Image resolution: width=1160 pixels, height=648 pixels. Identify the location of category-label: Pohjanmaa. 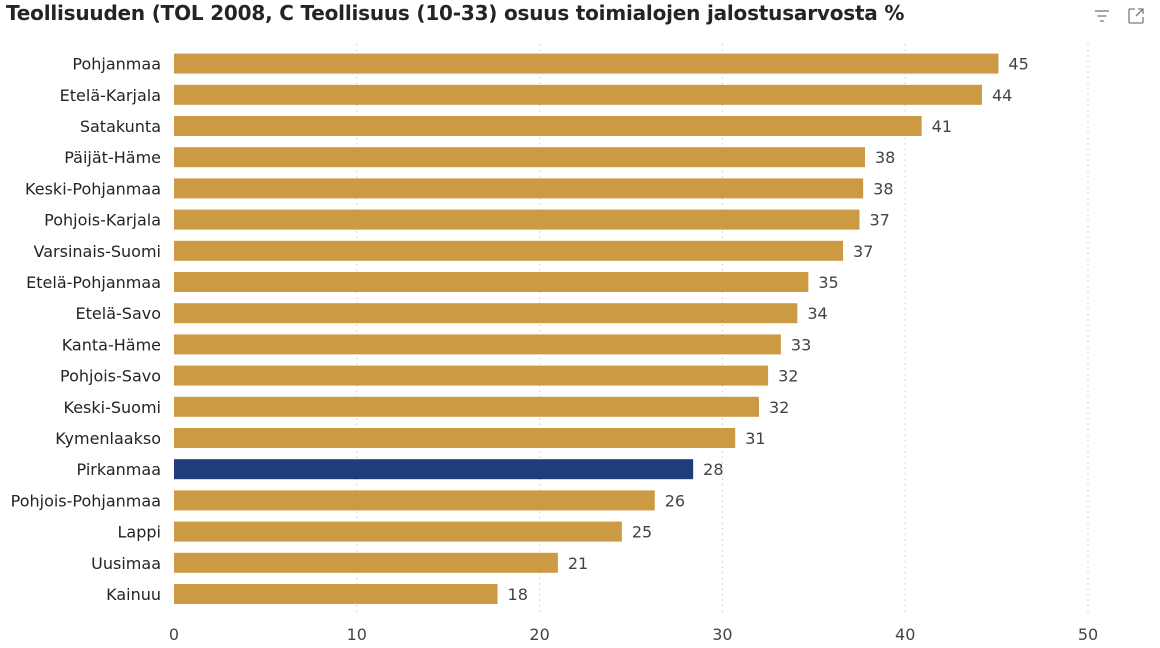
(116, 64).